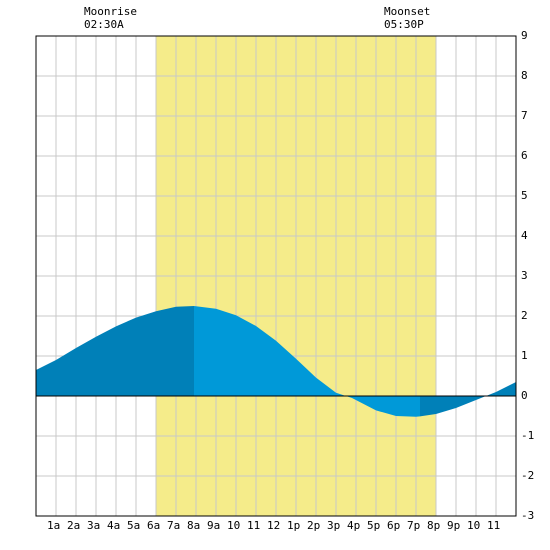 The image size is (550, 550). What do you see at coordinates (404, 24) in the screenshot?
I see `moonset-time: 05:30P` at bounding box center [404, 24].